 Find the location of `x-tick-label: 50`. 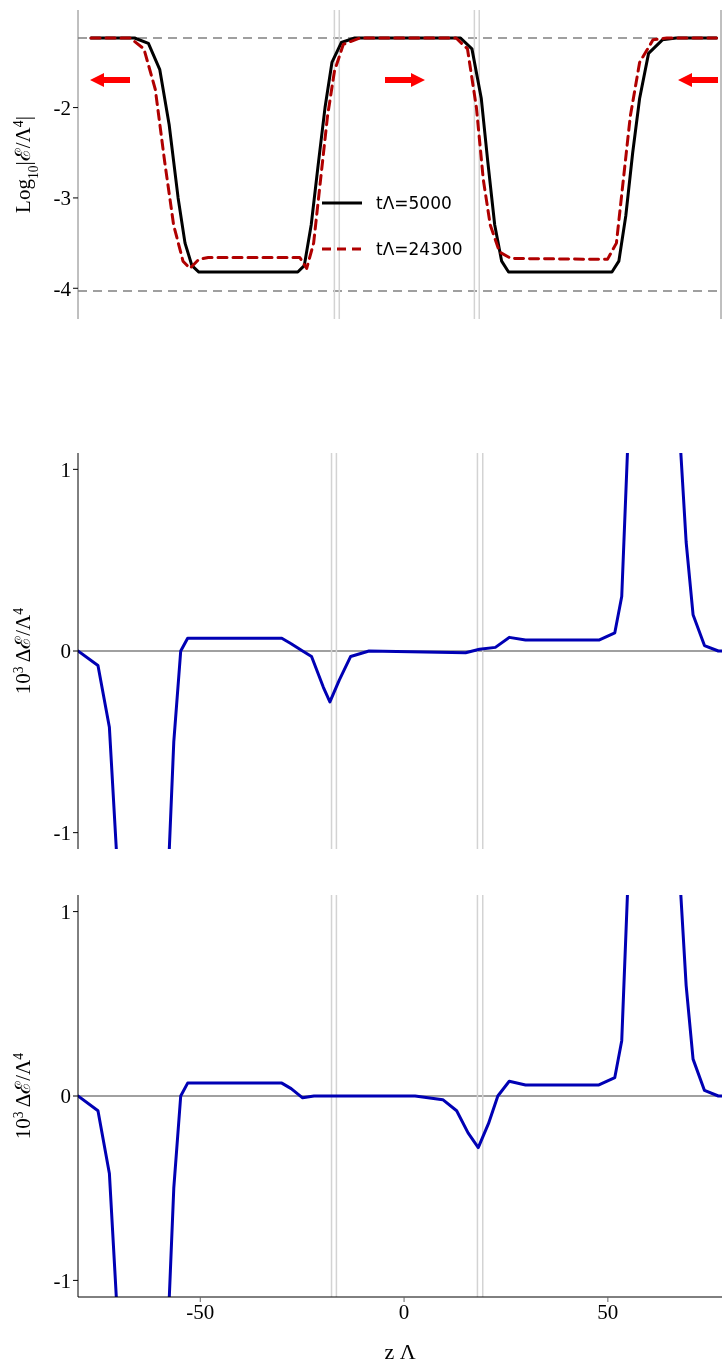

x-tick-label: 50 is located at coordinates (608, 1311).